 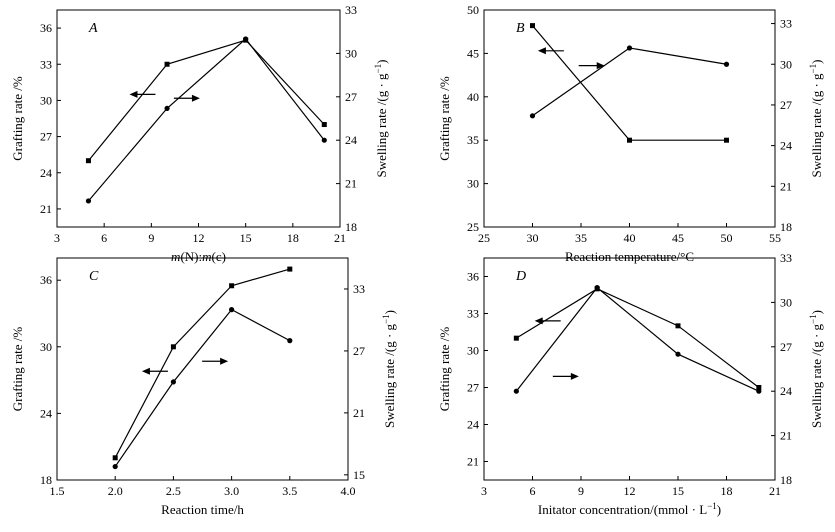 What do you see at coordinates (520, 276) in the screenshot?
I see `panel-letter: D` at bounding box center [520, 276].